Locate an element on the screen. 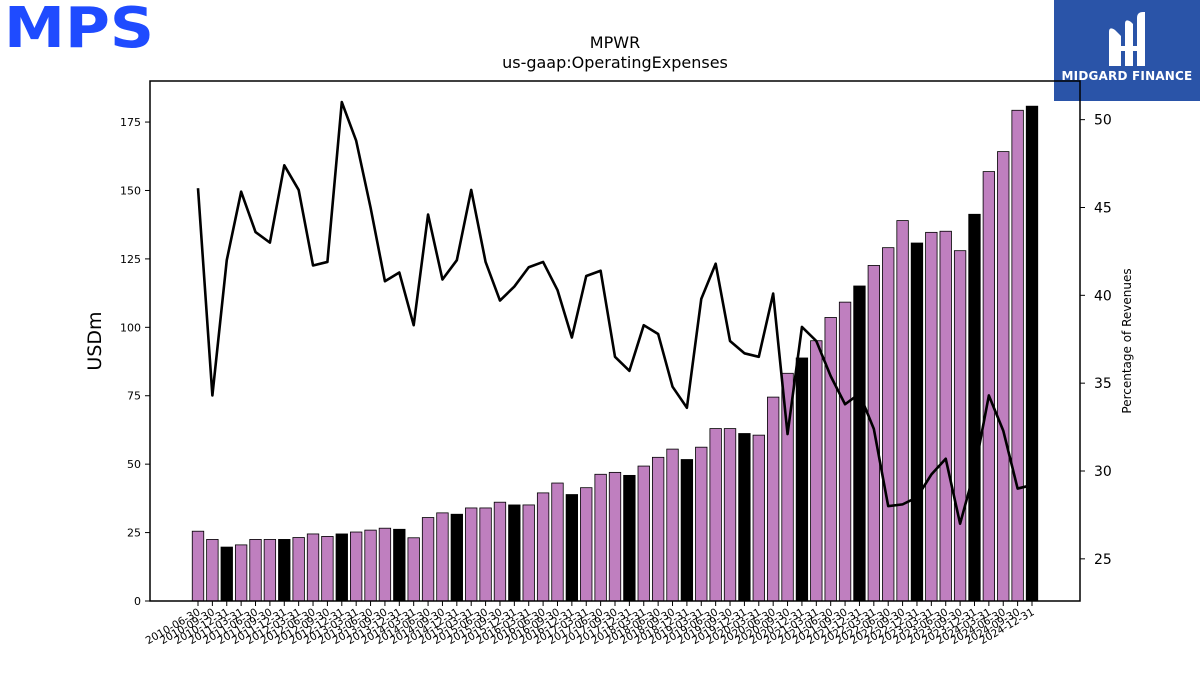 This screenshot has height=675, width=1200. y-tick-label: 0 is located at coordinates (137, 601).